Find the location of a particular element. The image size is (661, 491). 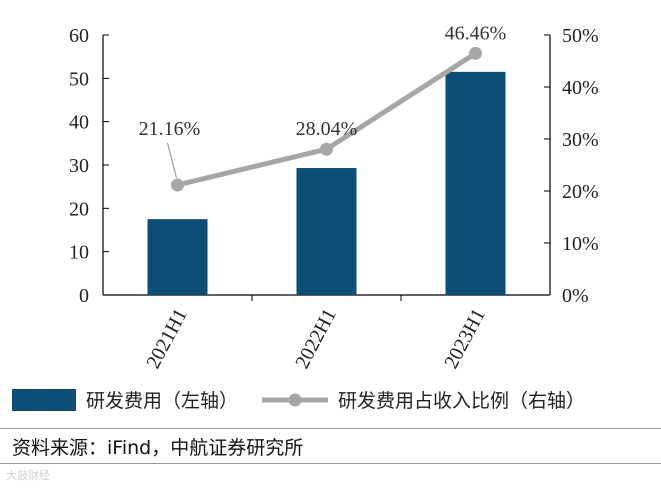

left-tick-label: 40 is located at coordinates (79, 123).